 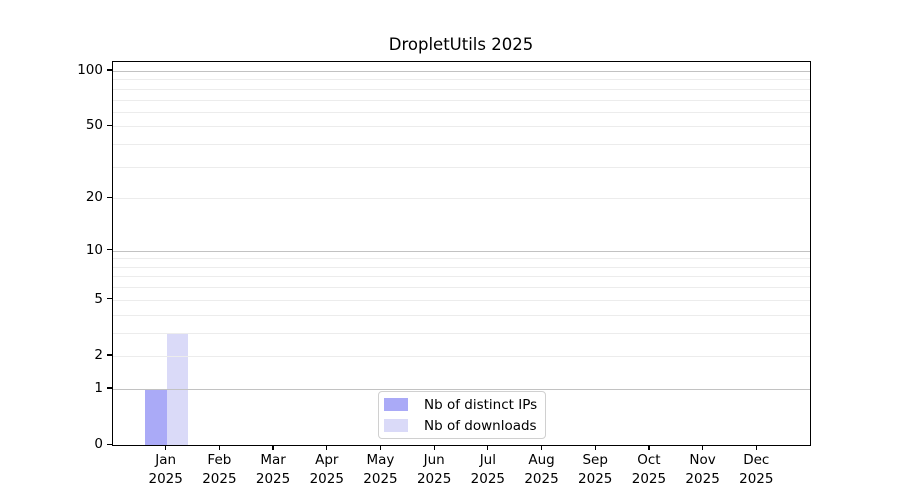 I want to click on y-tick-label: 1, so click(x=98, y=387).